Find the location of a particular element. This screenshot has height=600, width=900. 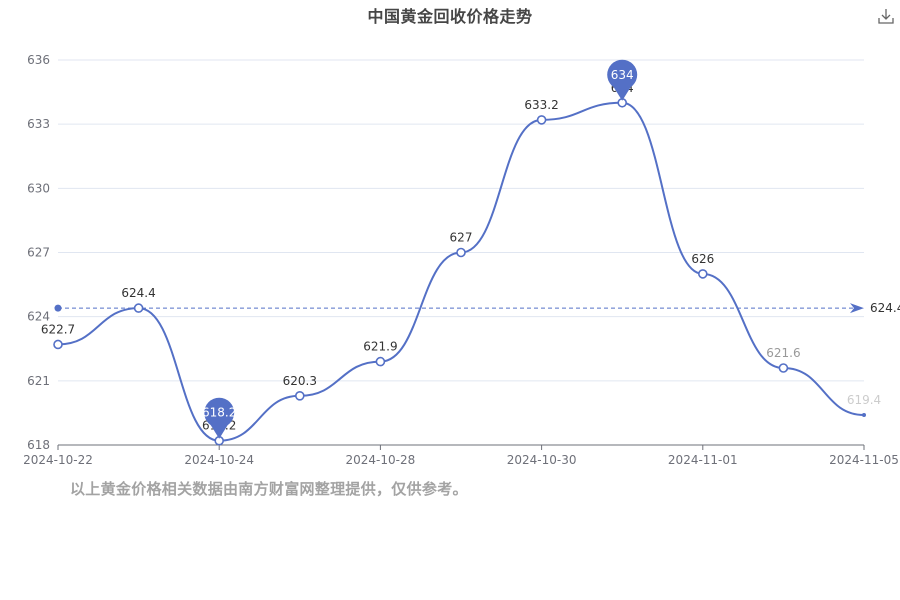

x-tick-label: 2024-10-24 is located at coordinates (219, 460).